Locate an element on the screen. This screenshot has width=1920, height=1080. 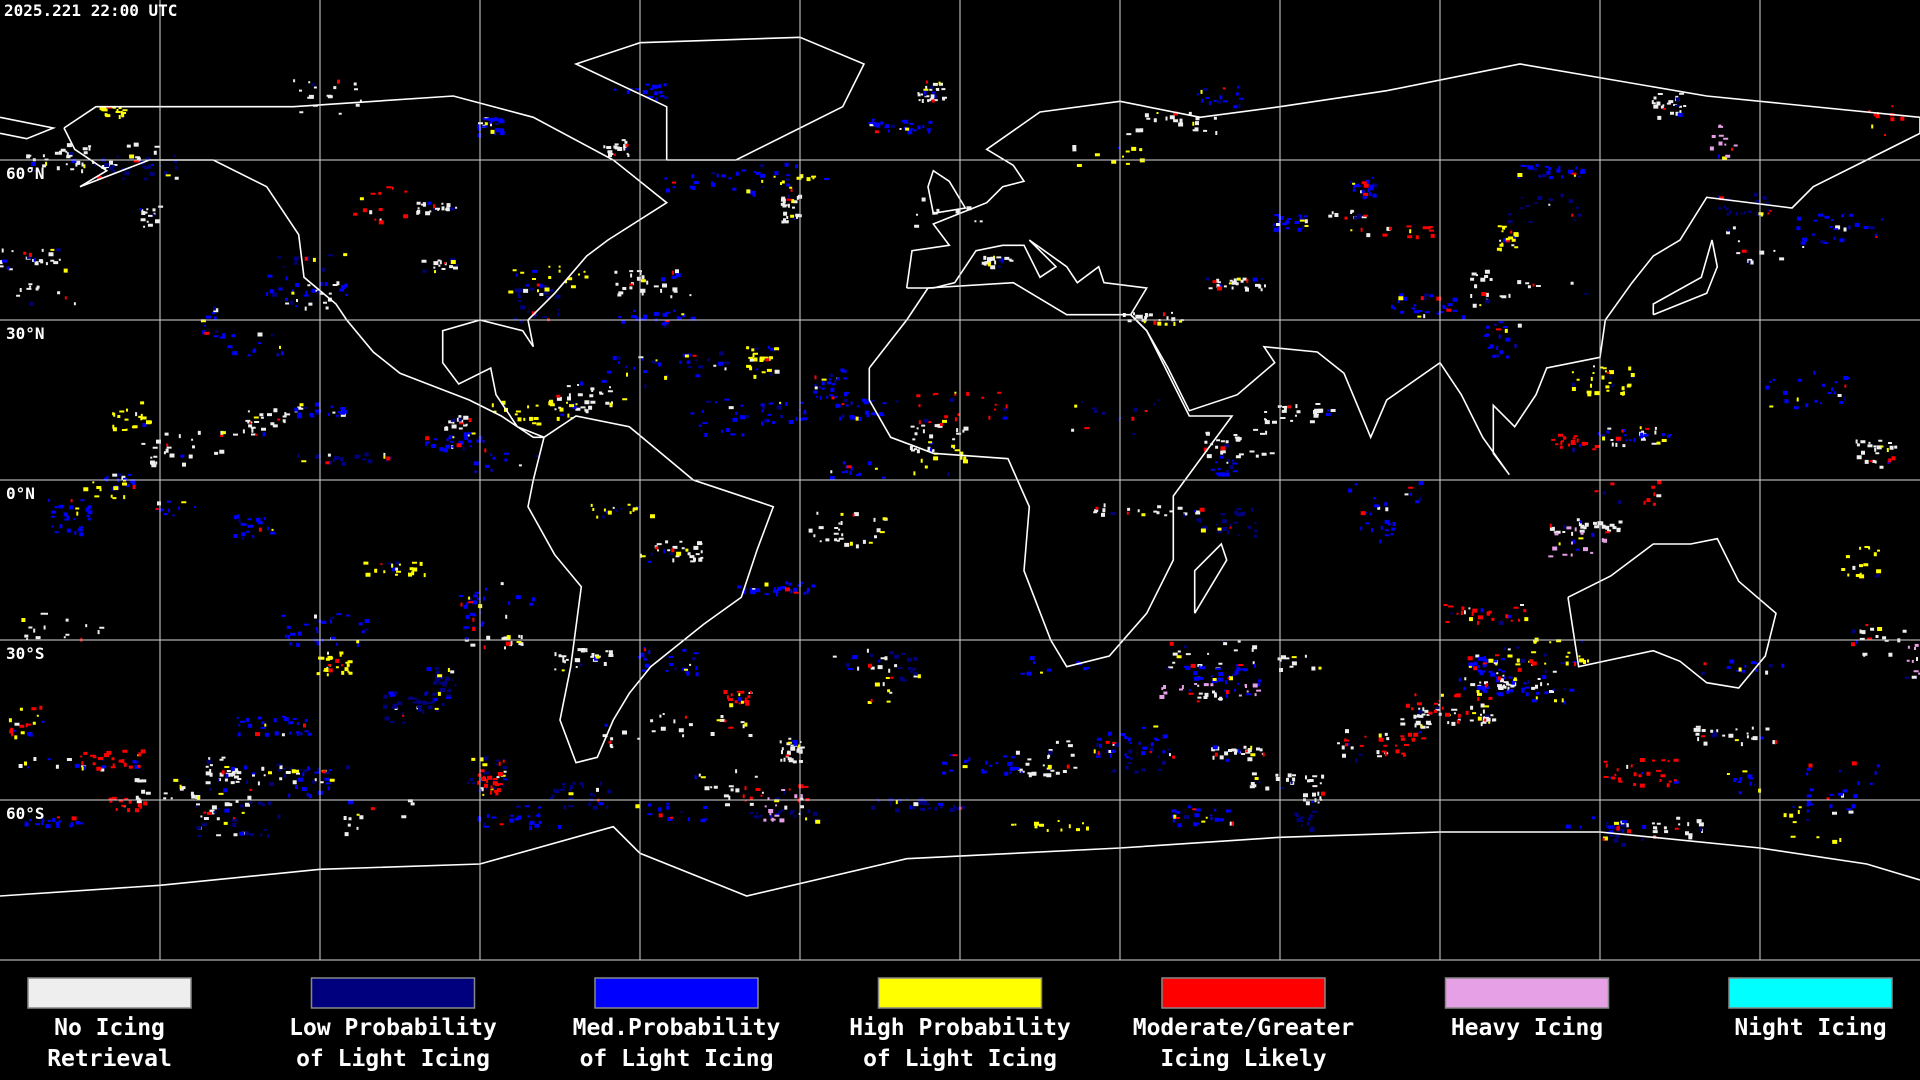
legend-label: Med.Probability is located at coordinates (677, 1028).